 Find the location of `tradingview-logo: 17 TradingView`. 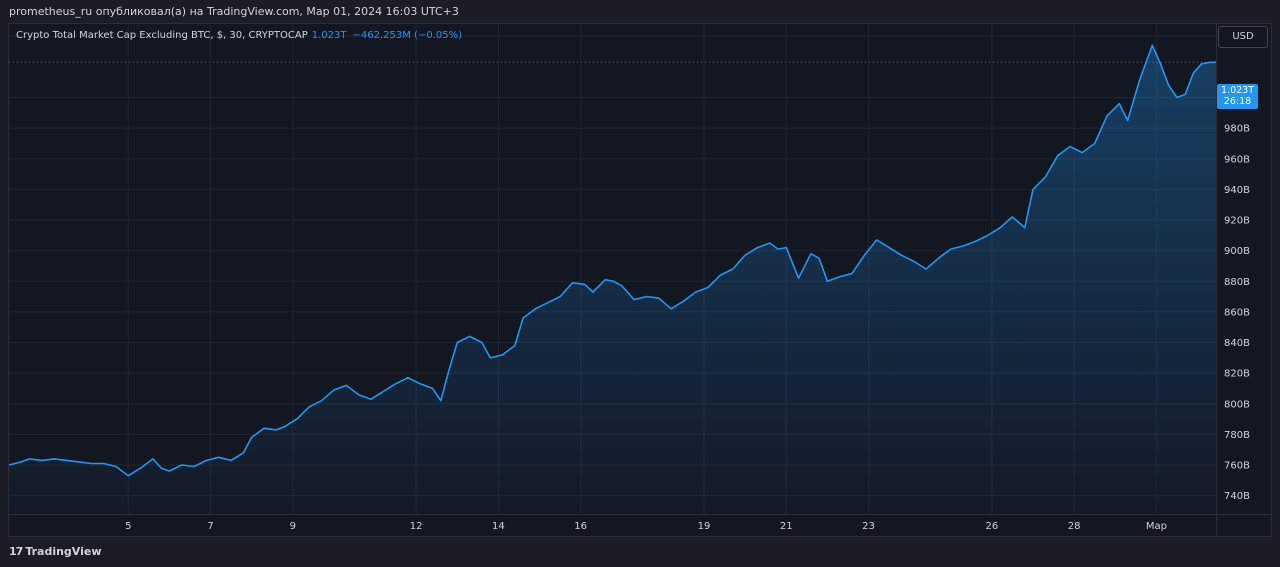

tradingview-logo: 17 TradingView is located at coordinates (55, 551).